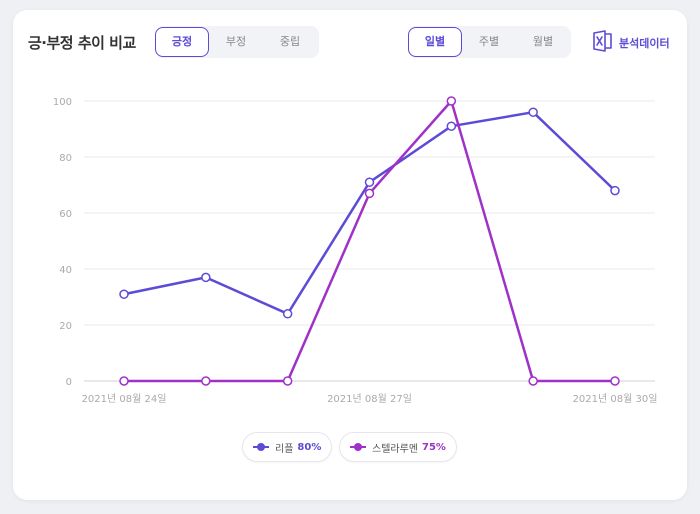 The image size is (700, 514). Describe the element at coordinates (65, 214) in the screenshot. I see `y-tick-label: 60` at that location.